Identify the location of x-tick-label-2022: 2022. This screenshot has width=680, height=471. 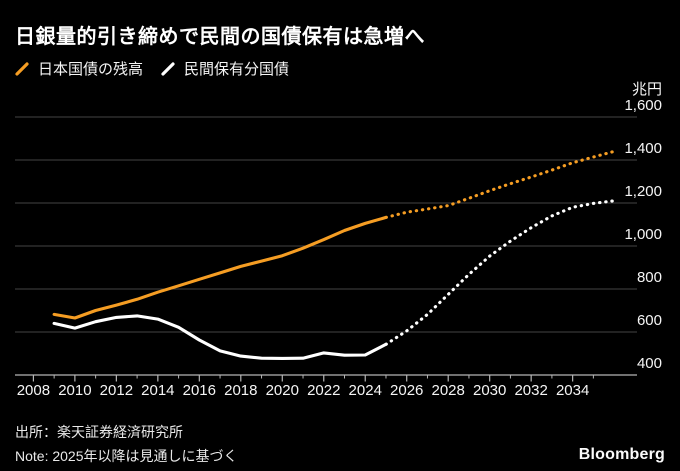
(324, 390).